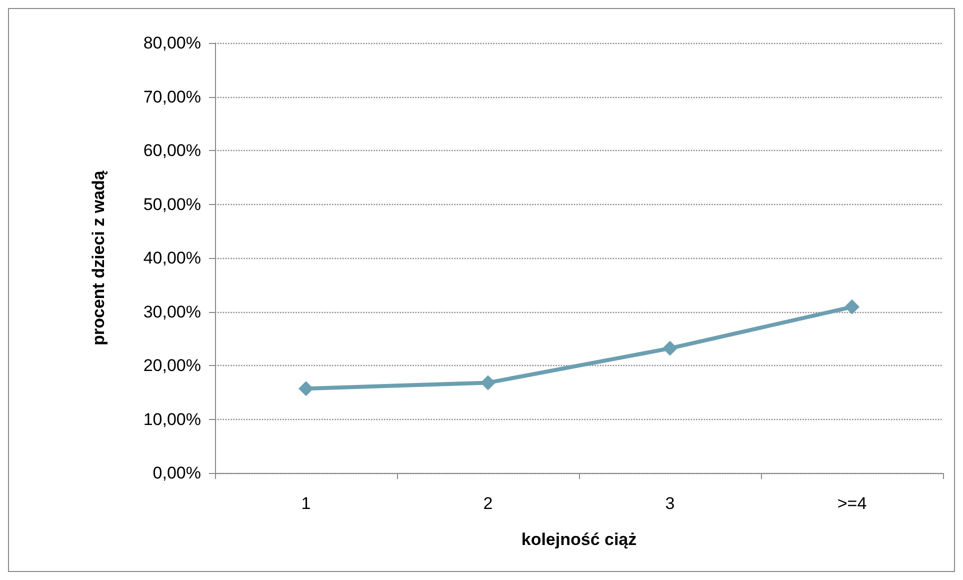 The image size is (963, 580). I want to click on y-tick-label: 10,00%, so click(172, 419).